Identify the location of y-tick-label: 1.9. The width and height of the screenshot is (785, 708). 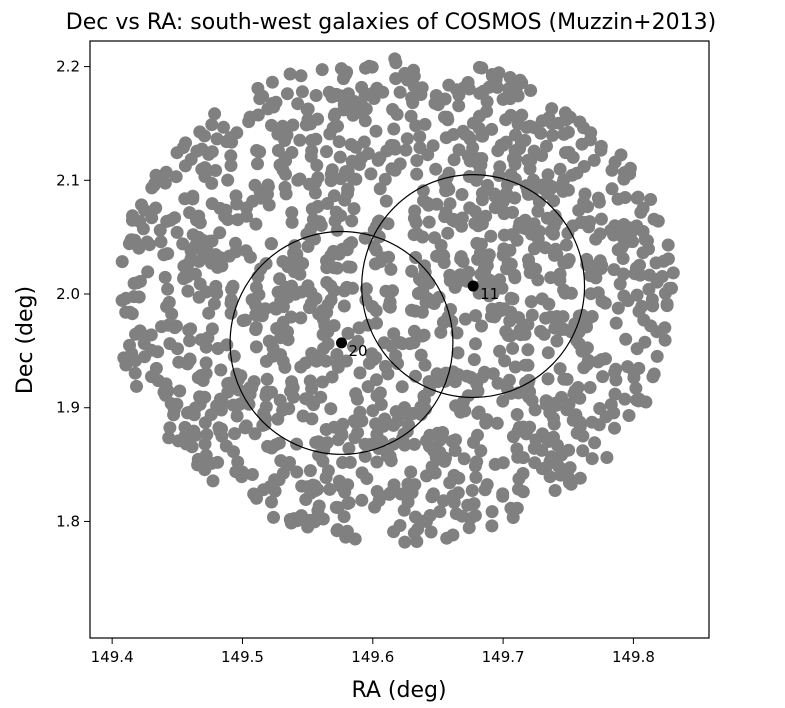
(68, 408).